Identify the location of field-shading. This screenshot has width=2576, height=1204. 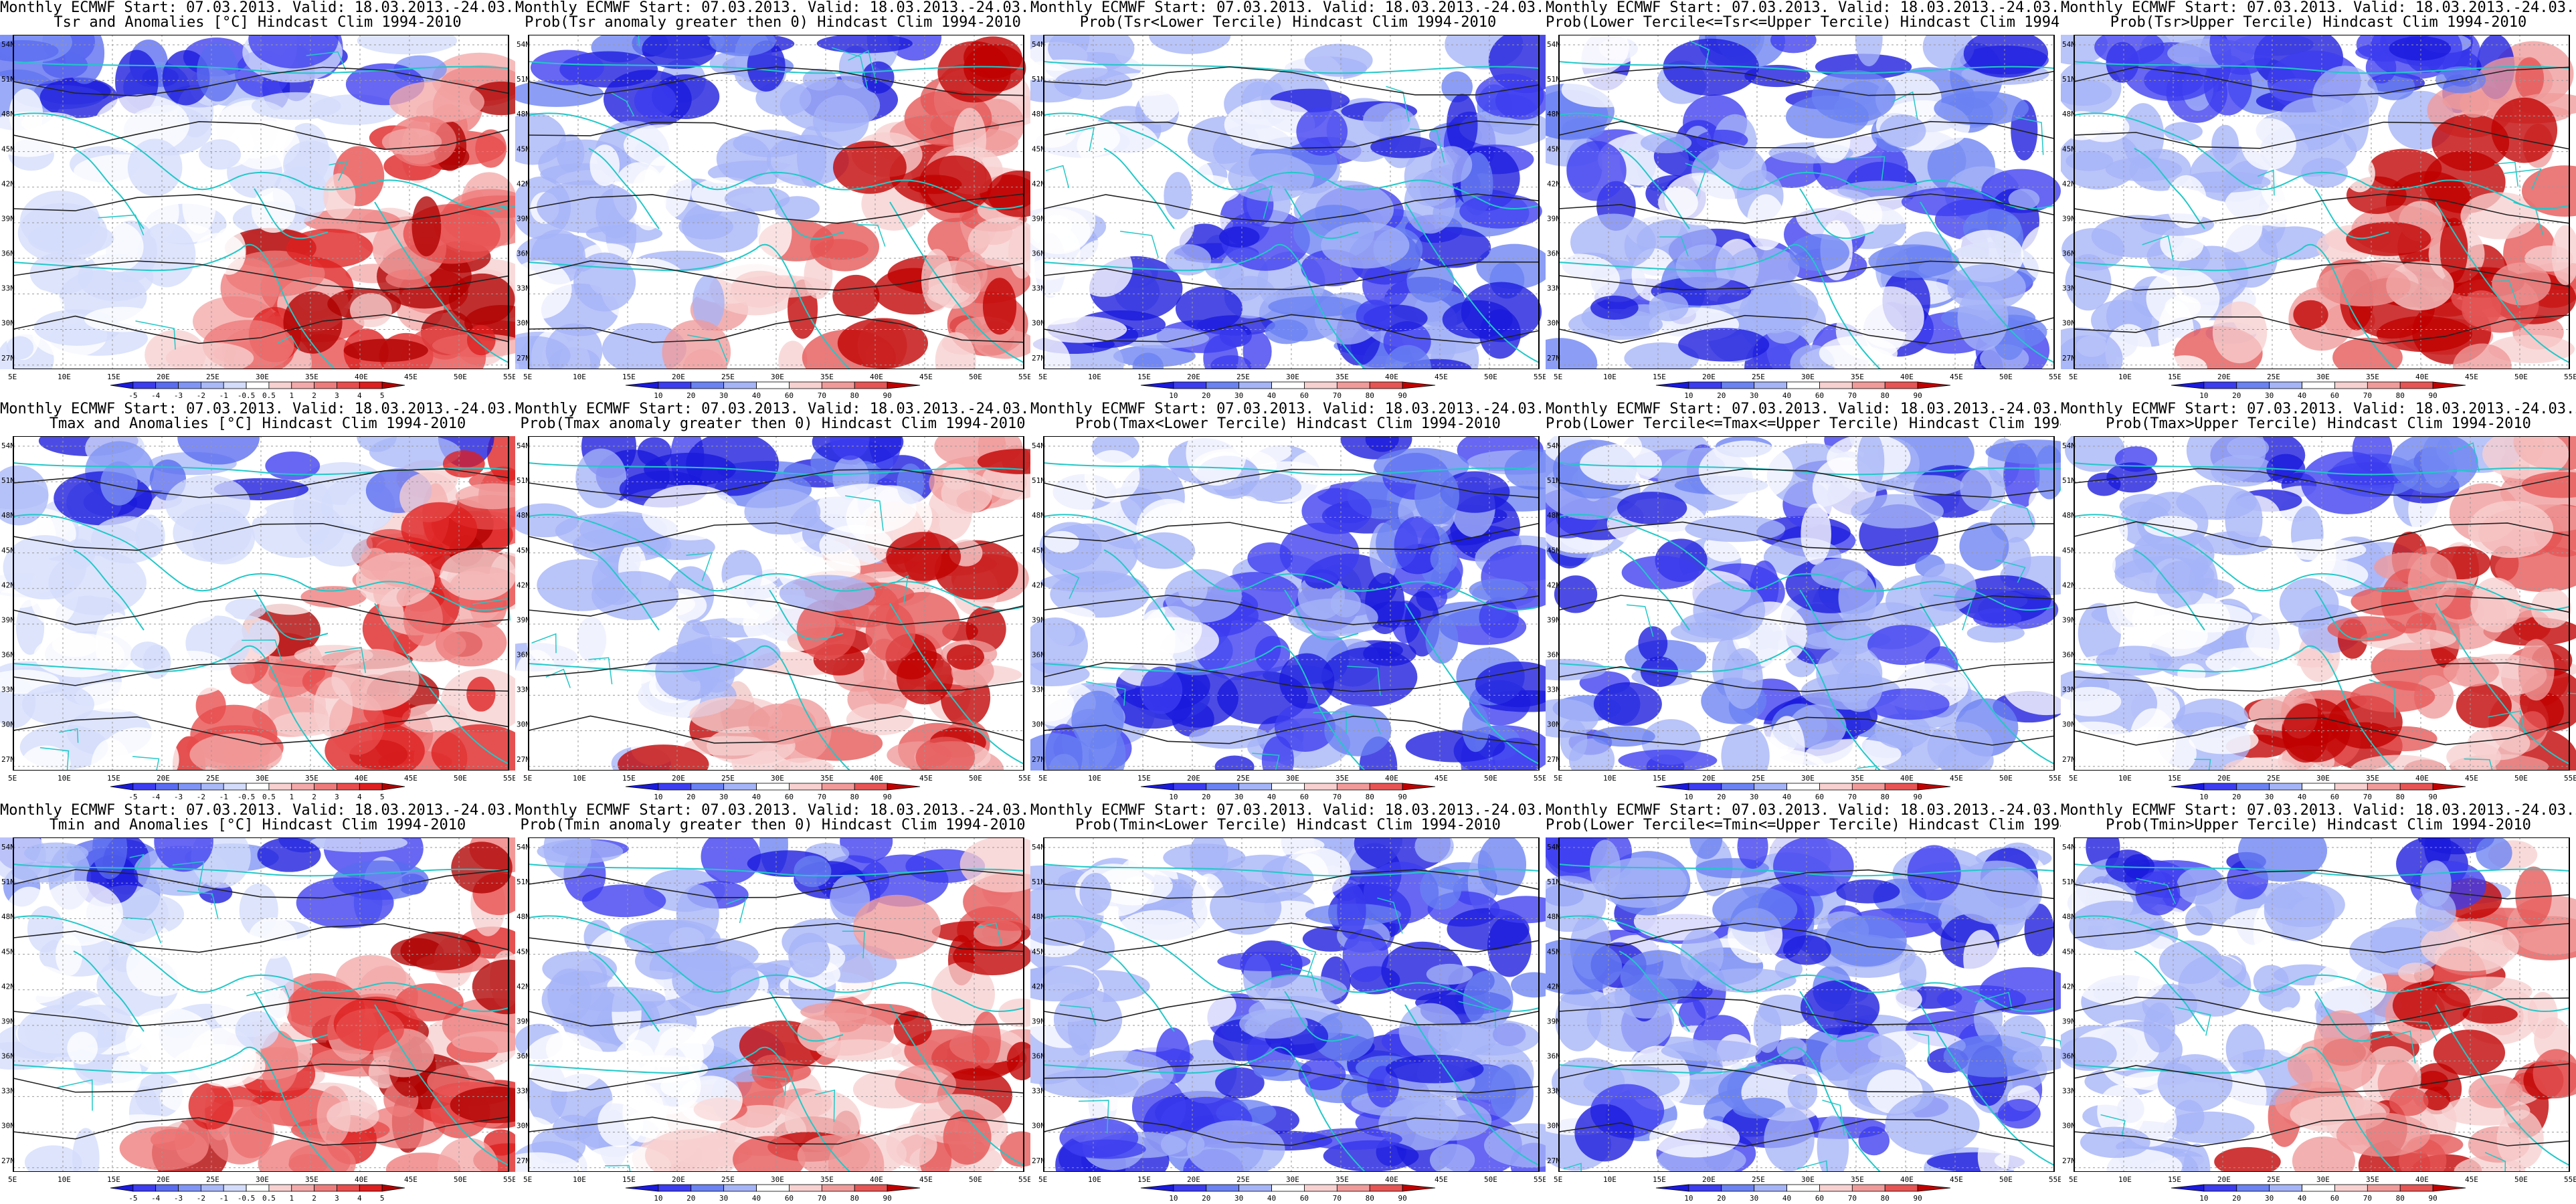
(773, 603).